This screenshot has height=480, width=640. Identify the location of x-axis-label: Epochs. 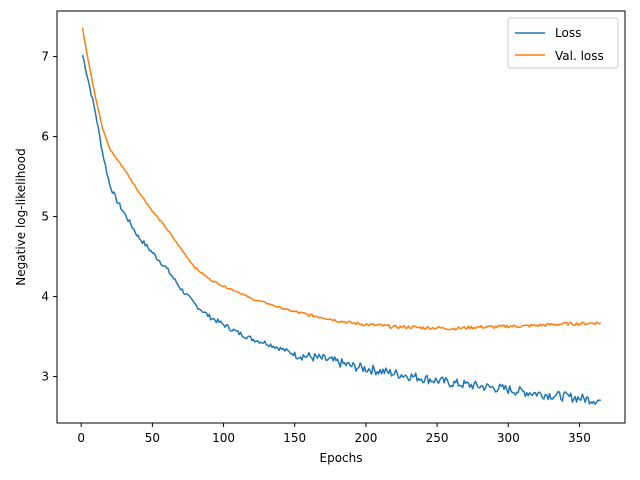
(341, 458).